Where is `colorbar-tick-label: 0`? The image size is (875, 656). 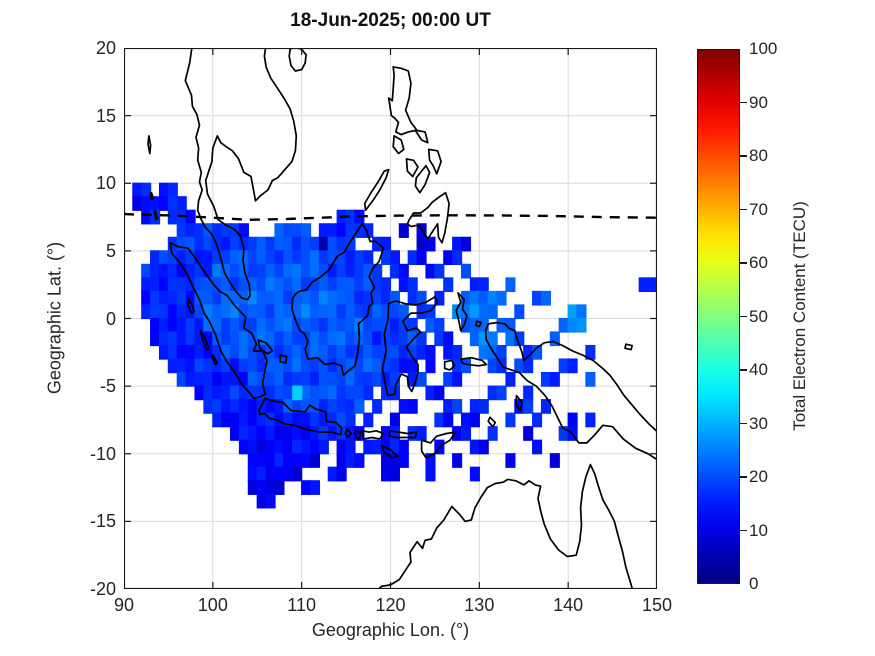 colorbar-tick-label: 0 is located at coordinates (754, 583).